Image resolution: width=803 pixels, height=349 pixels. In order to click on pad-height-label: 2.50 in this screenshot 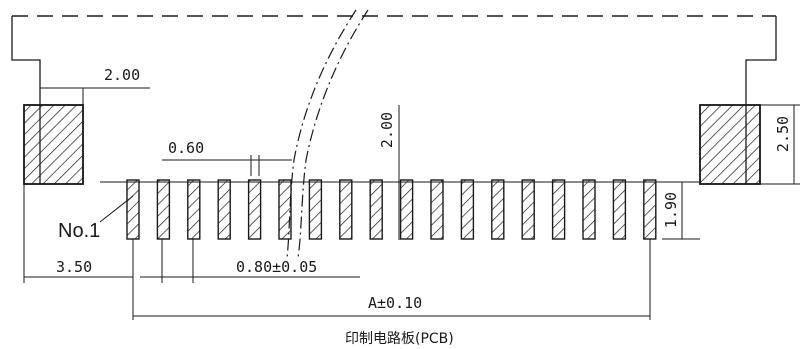, I will do `click(783, 134)`.